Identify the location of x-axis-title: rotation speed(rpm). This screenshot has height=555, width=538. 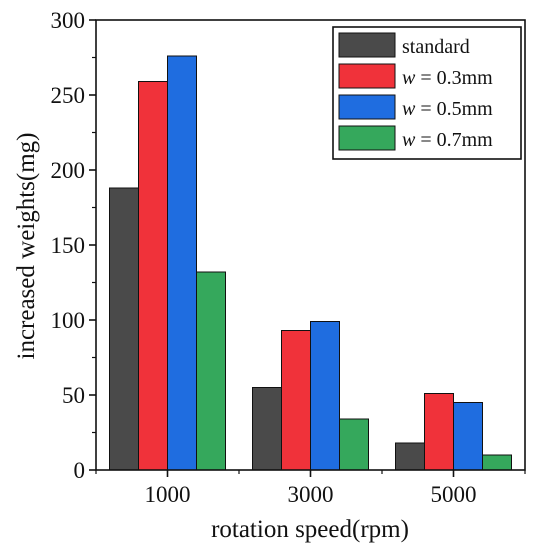
(310, 529).